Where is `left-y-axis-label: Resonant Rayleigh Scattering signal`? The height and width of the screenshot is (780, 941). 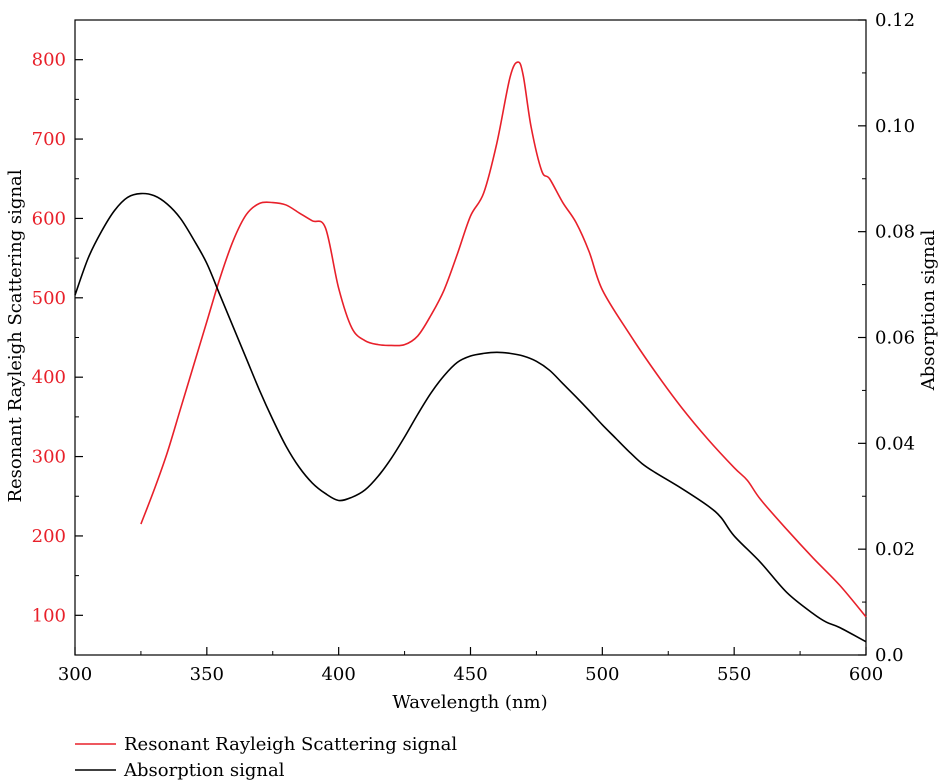
left-y-axis-label: Resonant Rayleigh Scattering signal is located at coordinates (15, 335).